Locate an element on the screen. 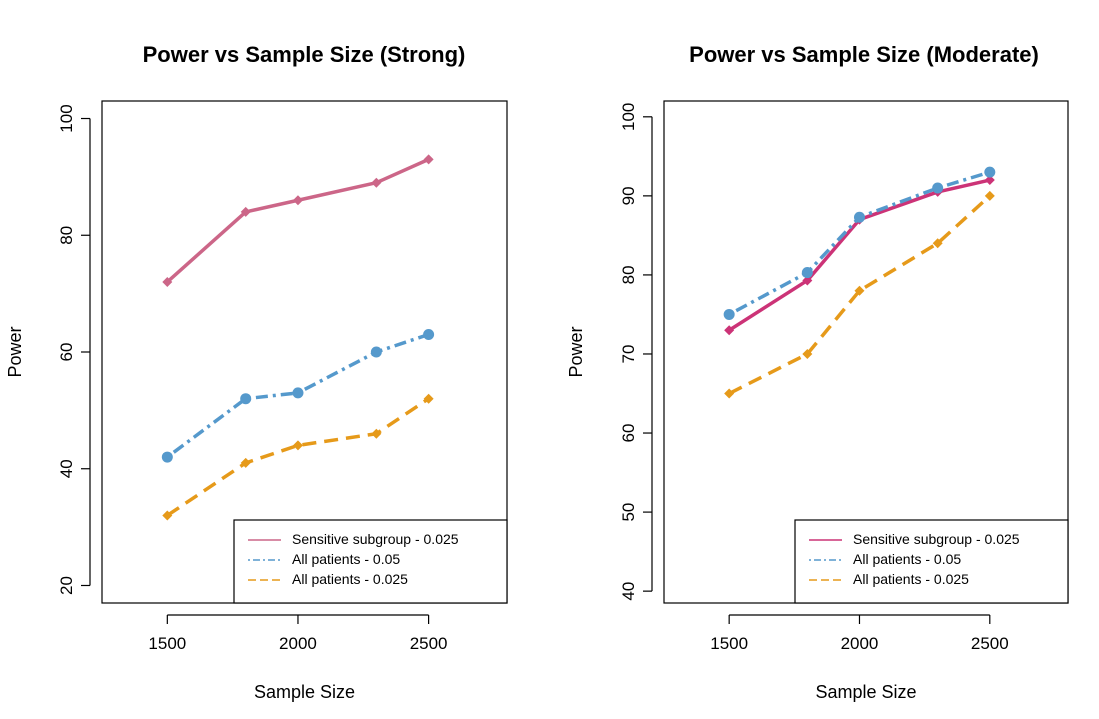 The height and width of the screenshot is (719, 1099). y-axis: 40 50 60 70 80 90 100 is located at coordinates (636, 352).